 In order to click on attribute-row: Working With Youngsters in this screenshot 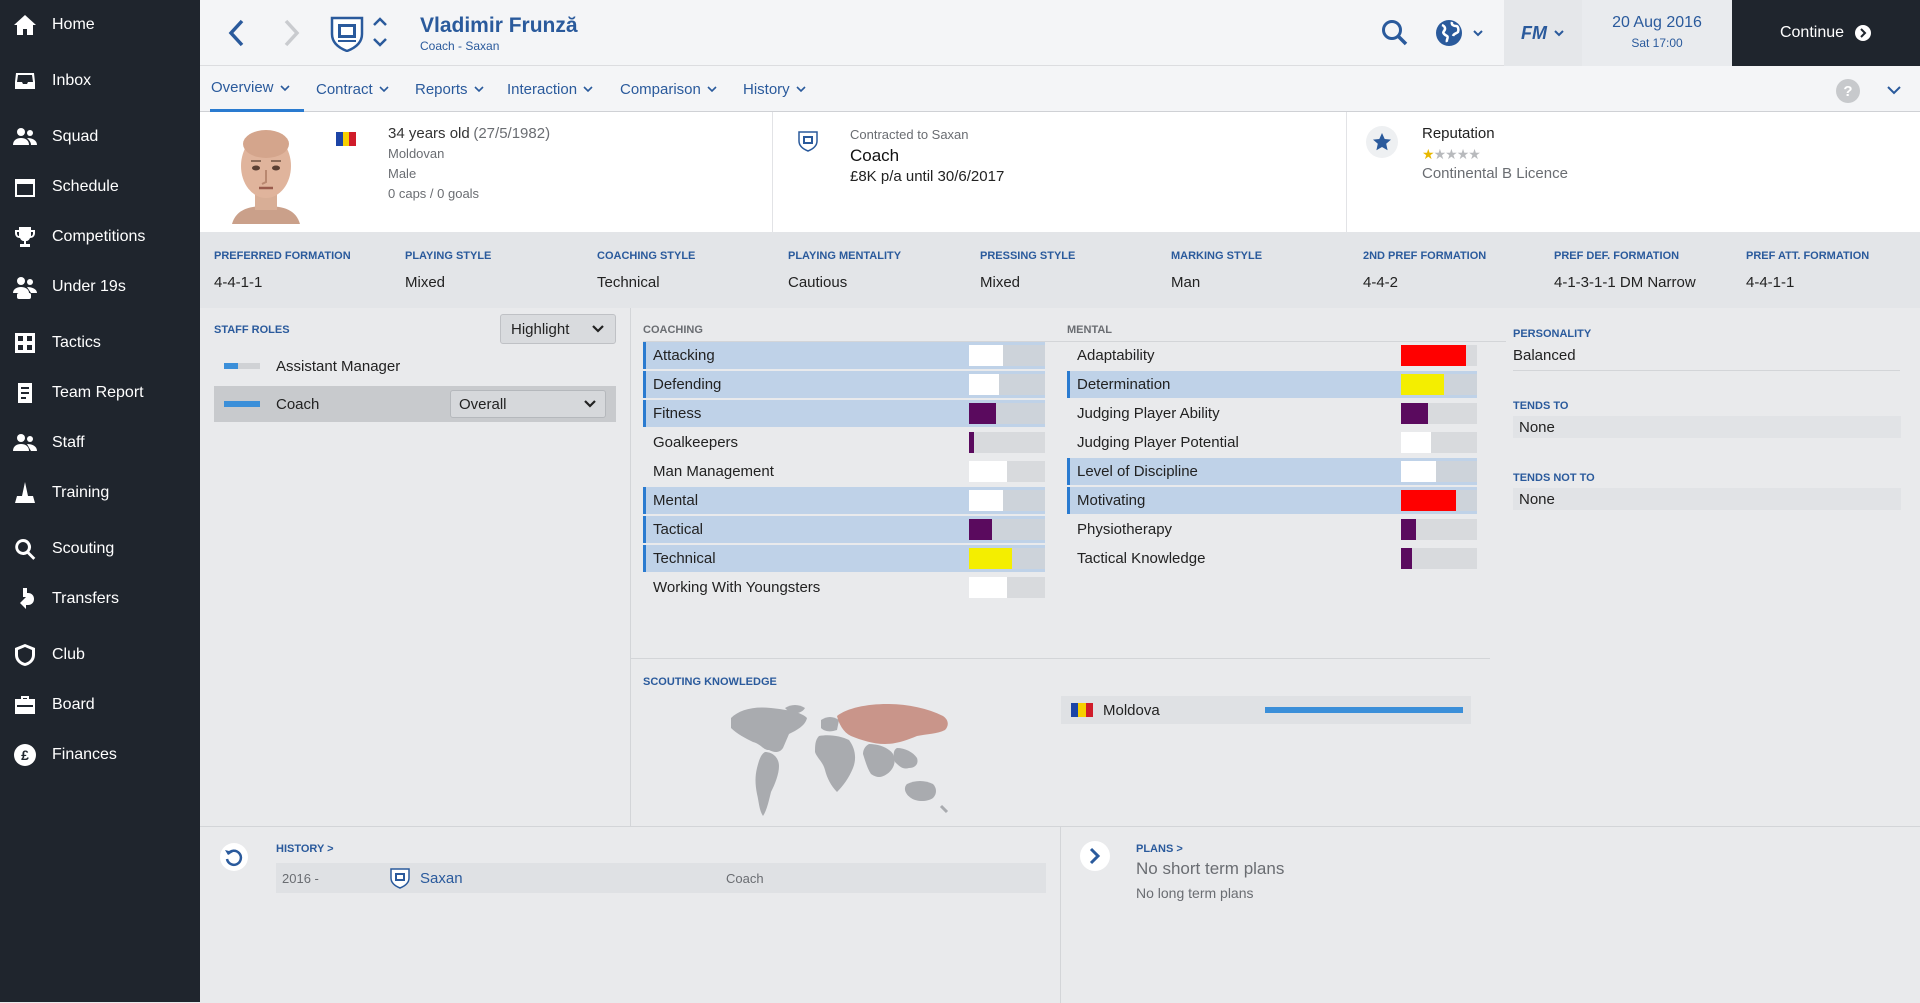, I will do `click(844, 587)`.